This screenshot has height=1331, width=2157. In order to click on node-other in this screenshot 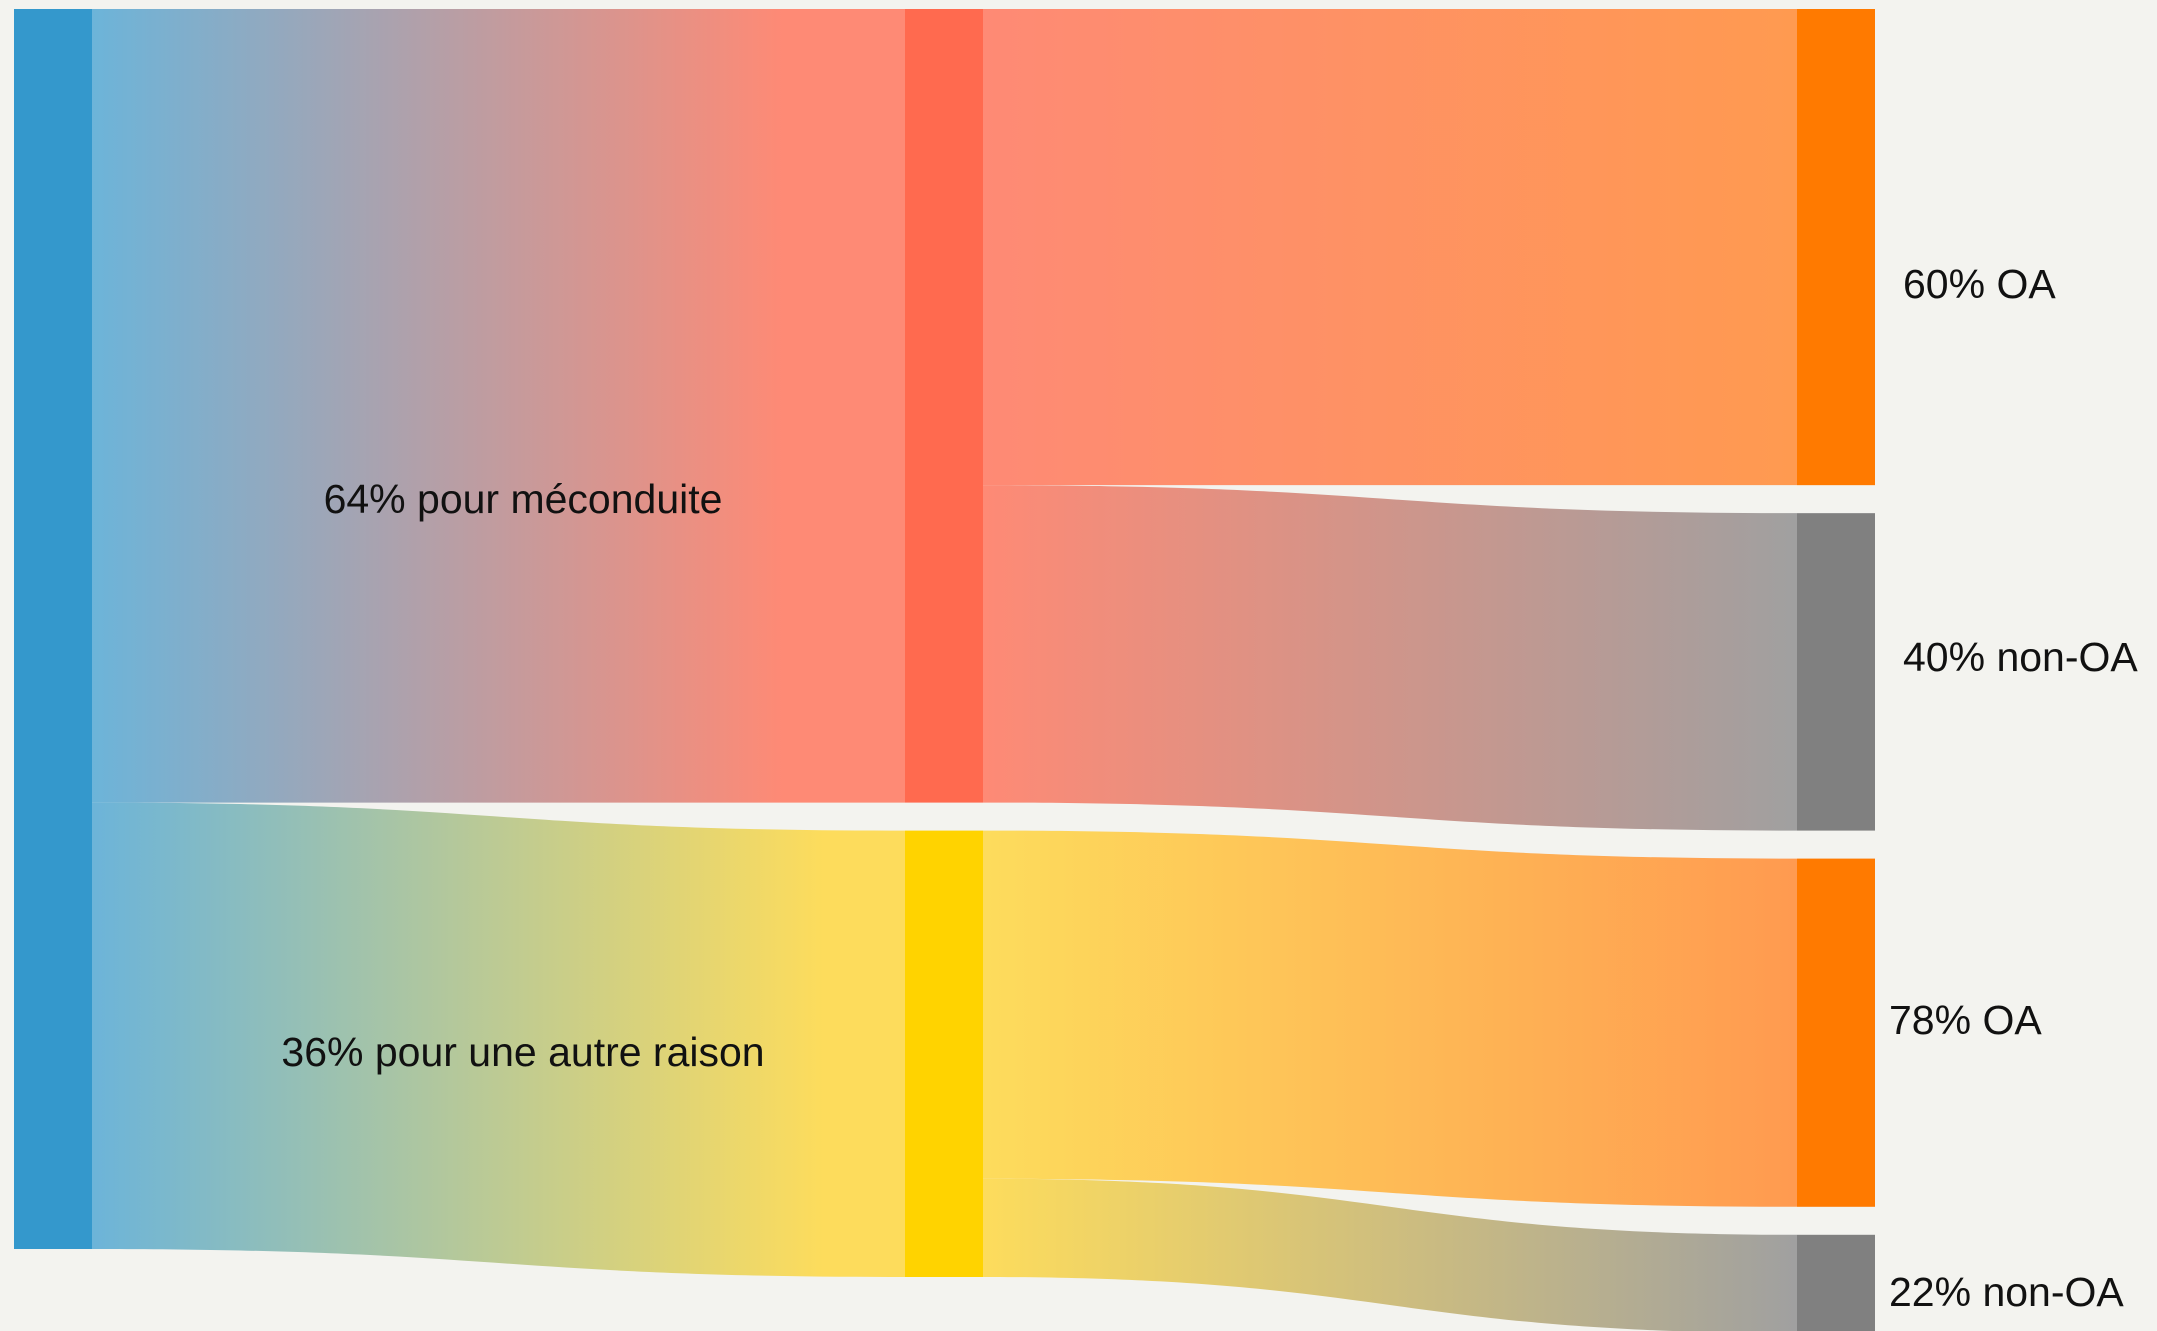, I will do `click(944, 1053)`.